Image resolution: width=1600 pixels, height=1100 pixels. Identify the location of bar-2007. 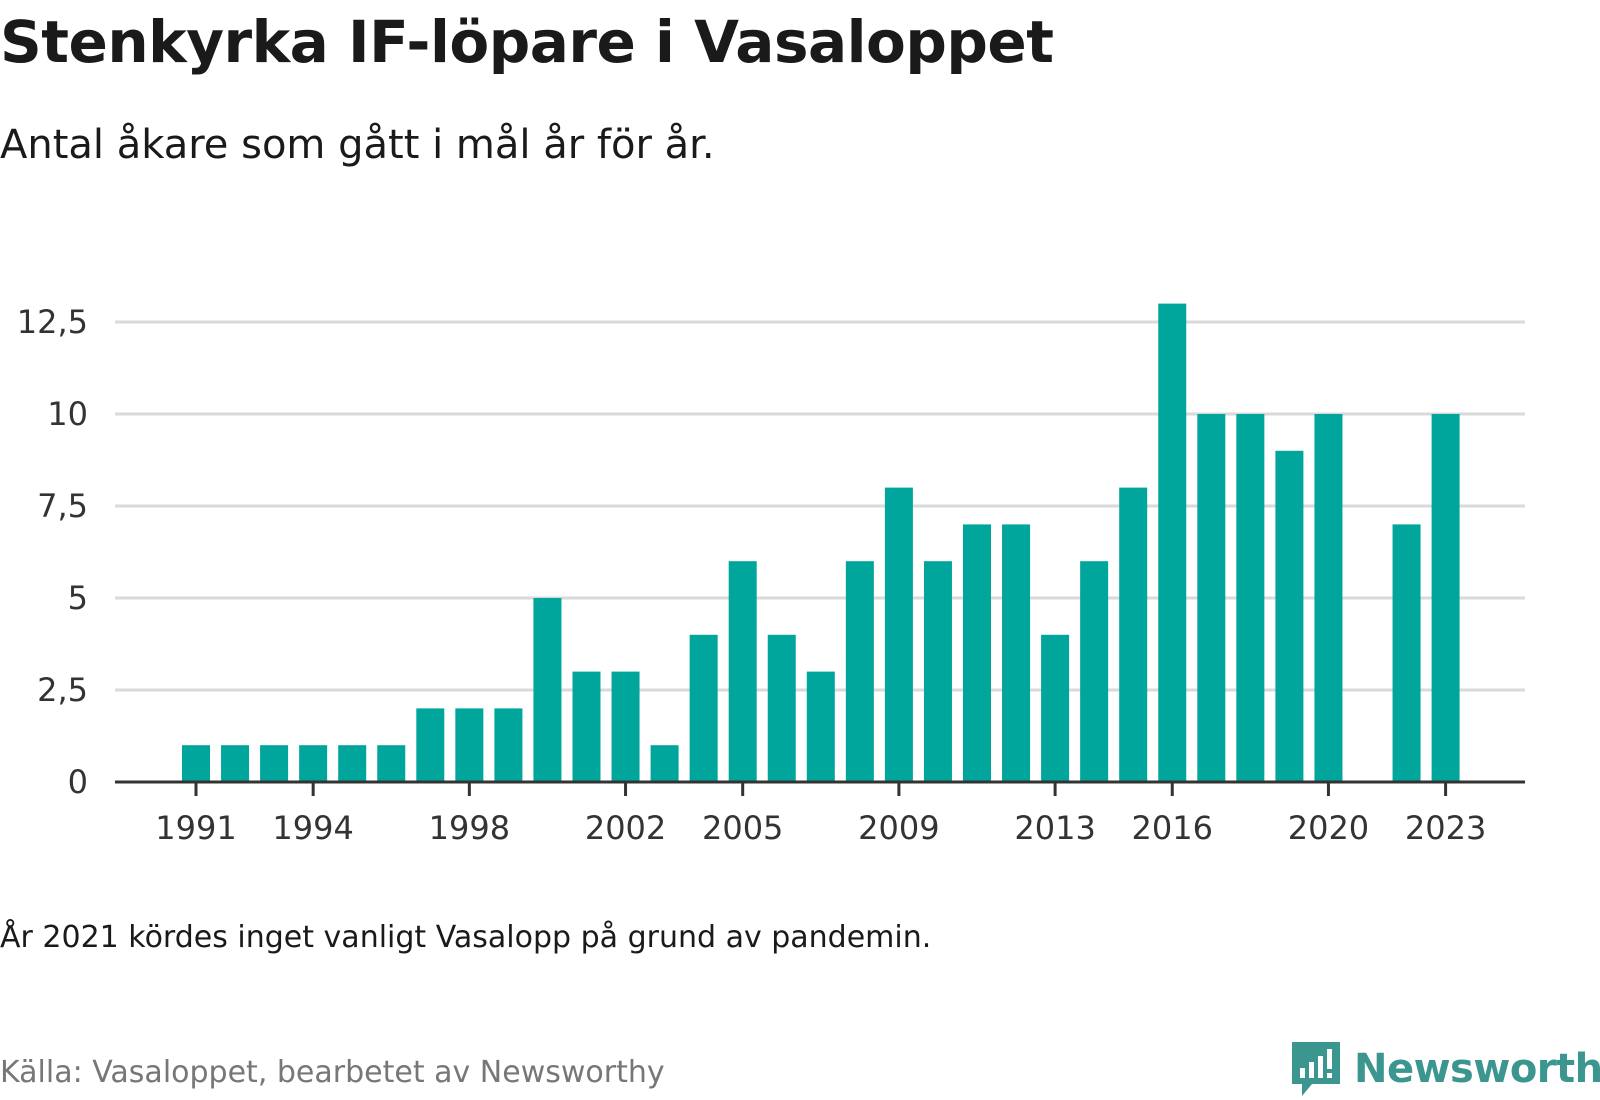
(820, 726).